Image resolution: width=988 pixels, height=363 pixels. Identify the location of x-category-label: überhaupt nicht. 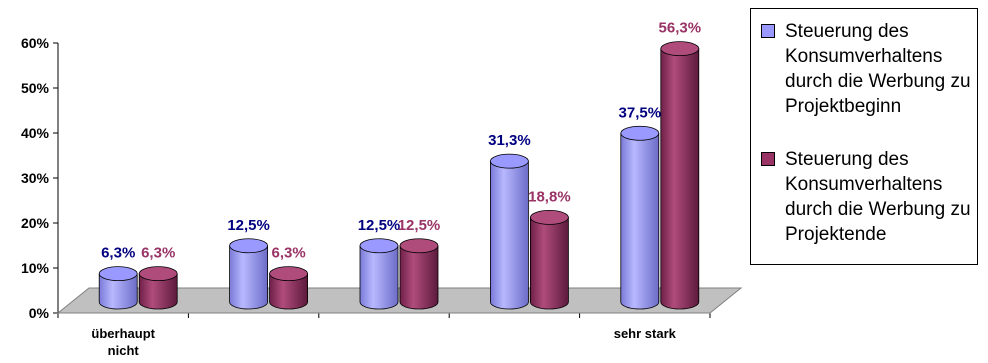
(123, 342).